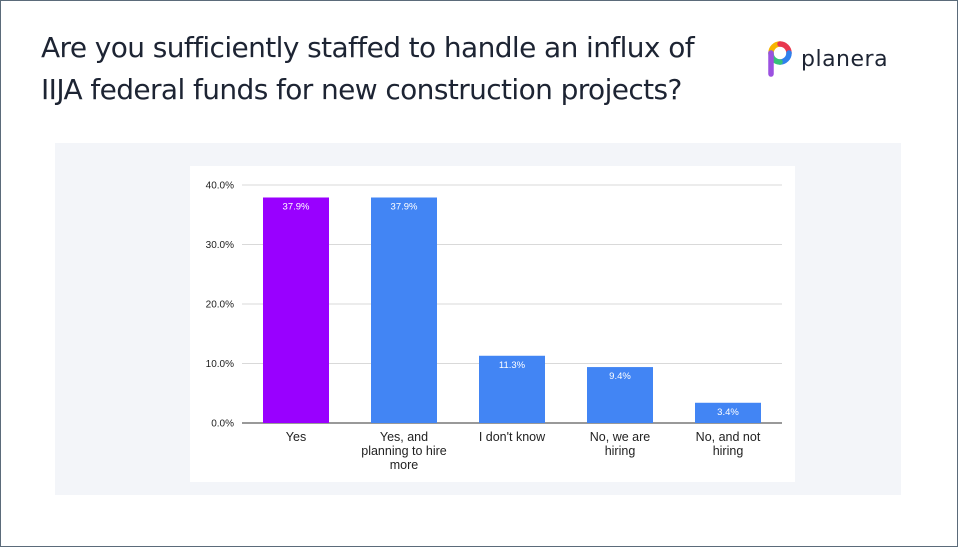  What do you see at coordinates (404, 465) in the screenshot?
I see `x-tick-label: more` at bounding box center [404, 465].